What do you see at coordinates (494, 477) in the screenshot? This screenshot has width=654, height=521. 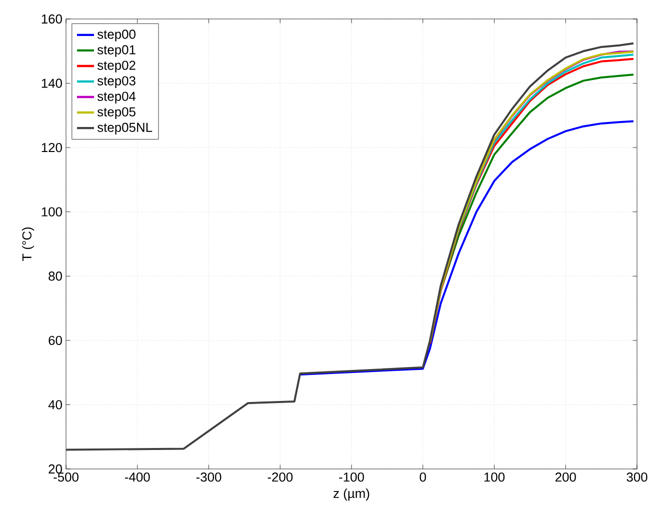 I see `x-tick-label: 100` at bounding box center [494, 477].